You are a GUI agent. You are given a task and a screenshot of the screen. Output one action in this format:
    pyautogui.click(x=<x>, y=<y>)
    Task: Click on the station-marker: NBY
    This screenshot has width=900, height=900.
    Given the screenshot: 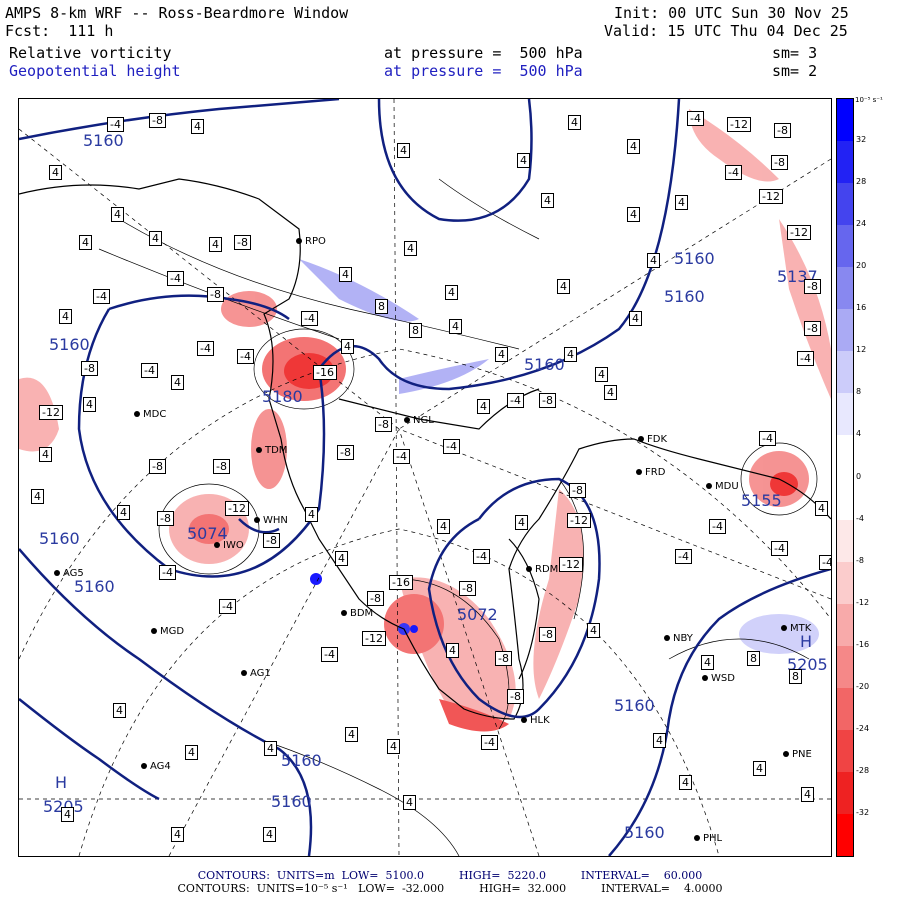 What is the action you would take?
    pyautogui.click(x=678, y=638)
    